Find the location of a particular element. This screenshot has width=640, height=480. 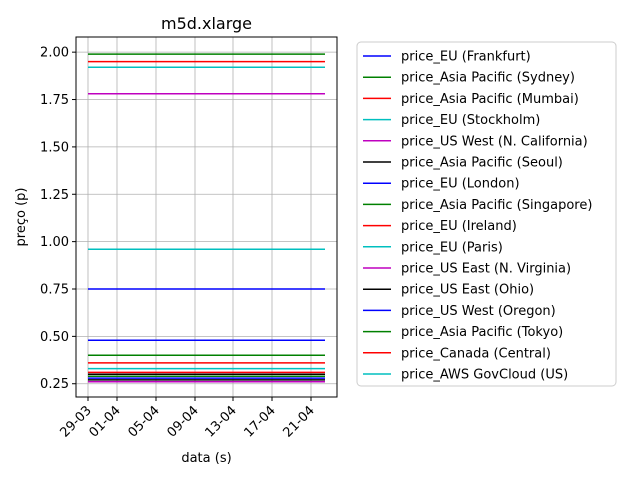

legend-item: price_AWS GovCloud (US) is located at coordinates (465, 375).